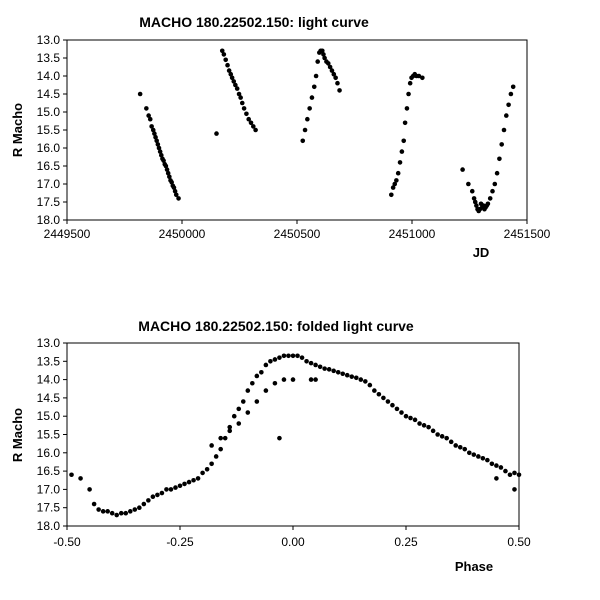 This screenshot has width=600, height=600. What do you see at coordinates (527, 234) in the screenshot?
I see `x-tick-label: 2451500` at bounding box center [527, 234].